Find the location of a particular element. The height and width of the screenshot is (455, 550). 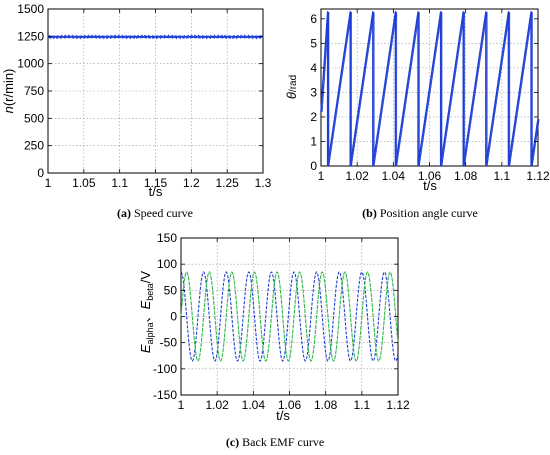

y-tick-label: 3 is located at coordinates (313, 92).